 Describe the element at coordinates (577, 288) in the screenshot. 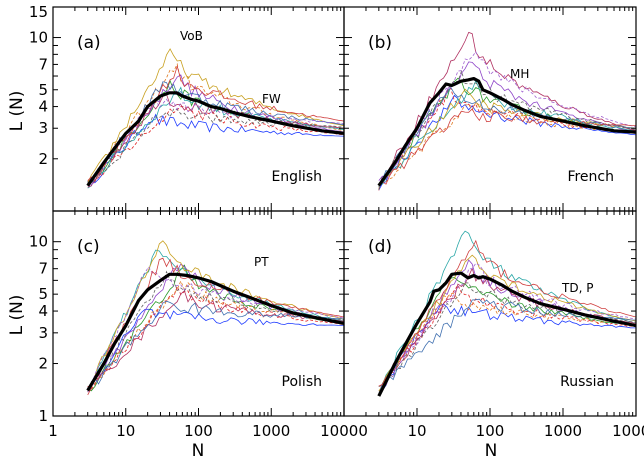

I see `annotation-d-annotation: TD, P` at that location.